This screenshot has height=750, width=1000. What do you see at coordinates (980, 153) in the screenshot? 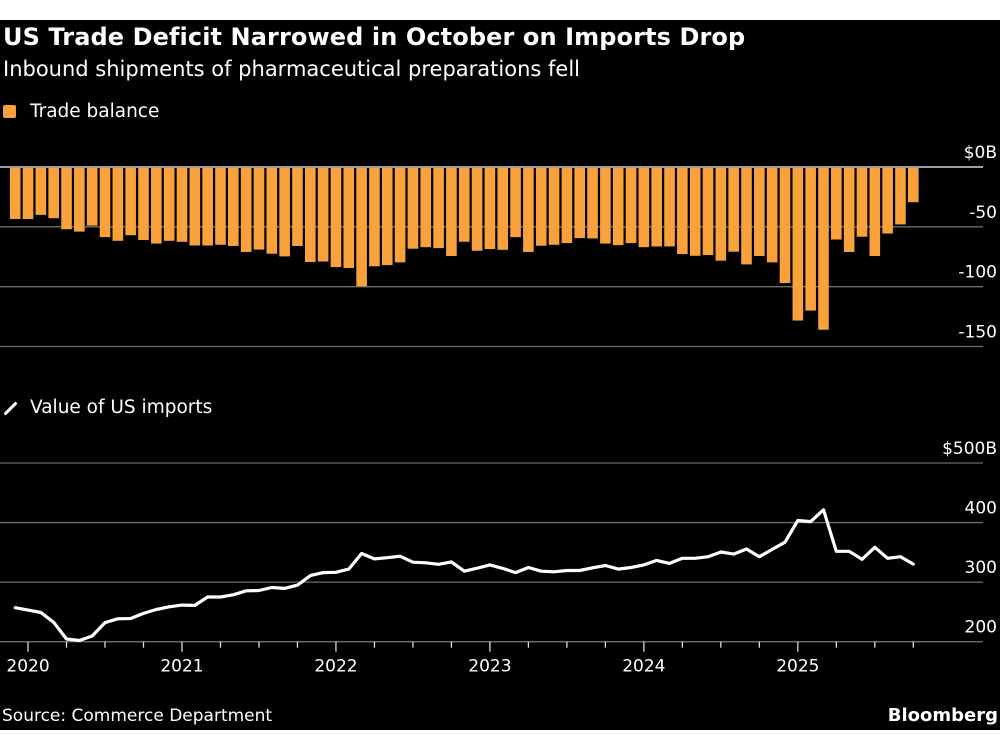
I see `bar-y-tick-label: $0B` at bounding box center [980, 153].